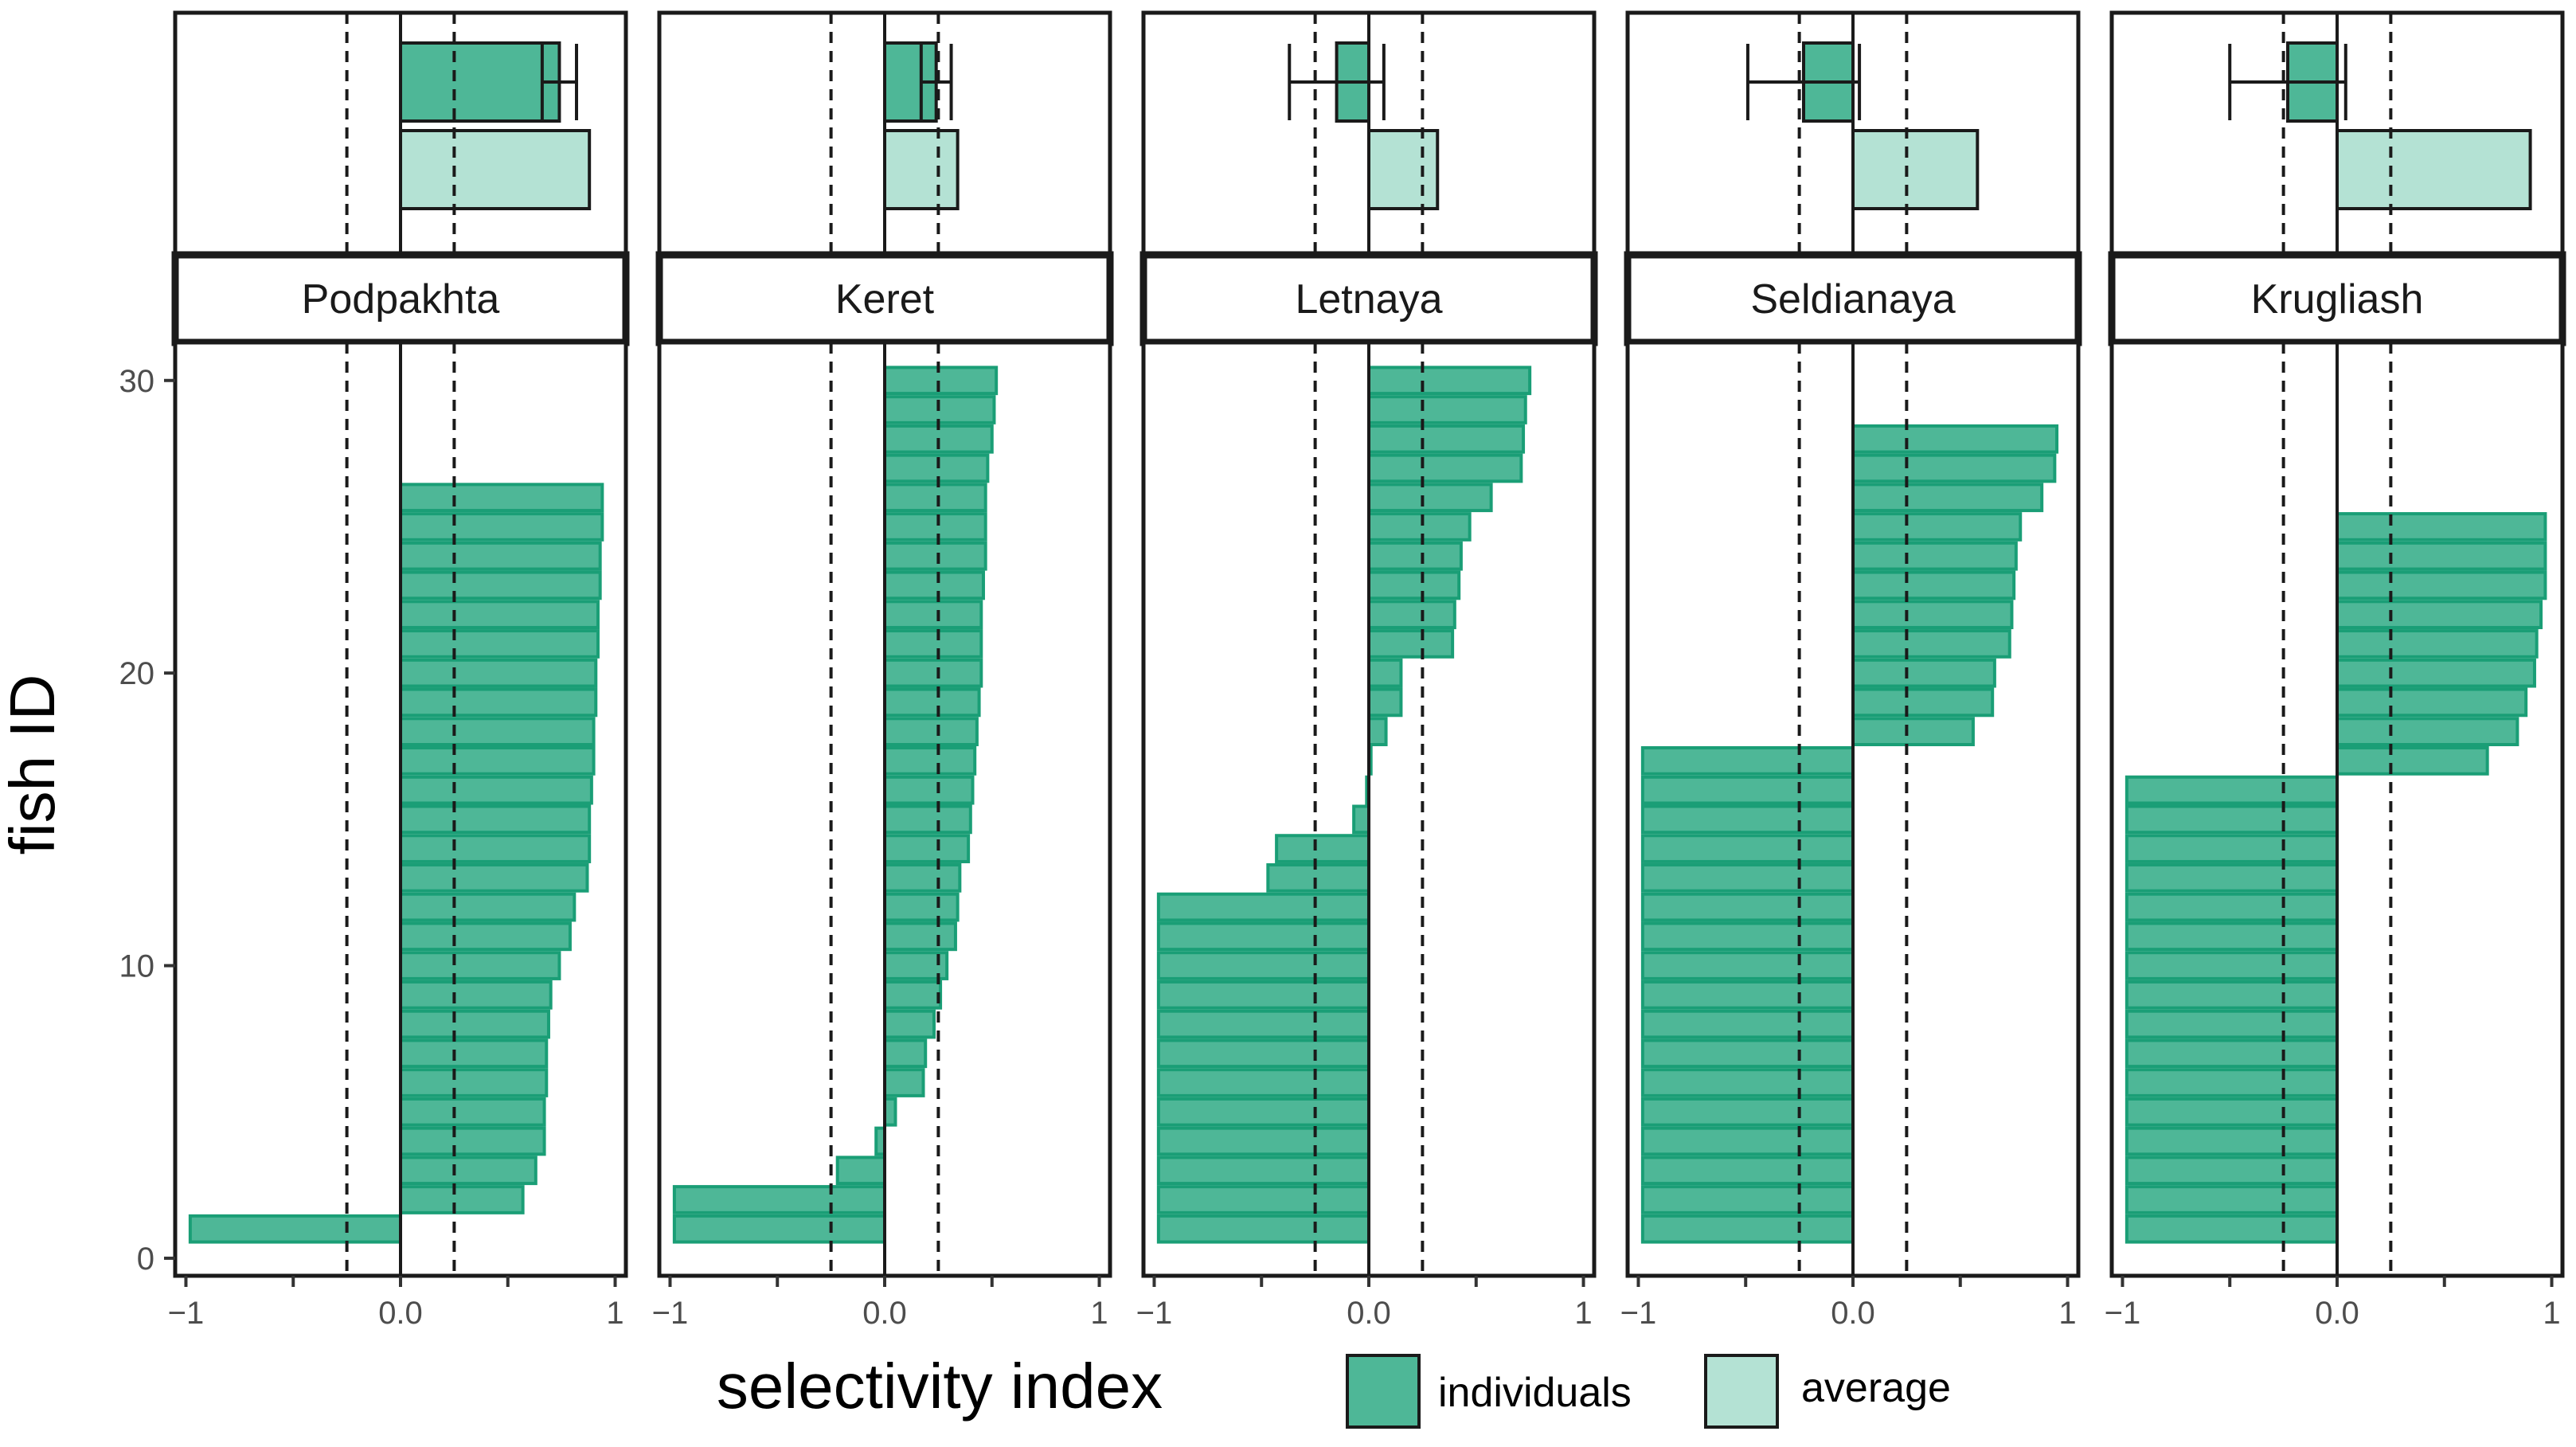 This screenshot has height=1447, width=2576. Describe the element at coordinates (145, 1259) in the screenshot. I see `y-tick-label: 0` at that location.